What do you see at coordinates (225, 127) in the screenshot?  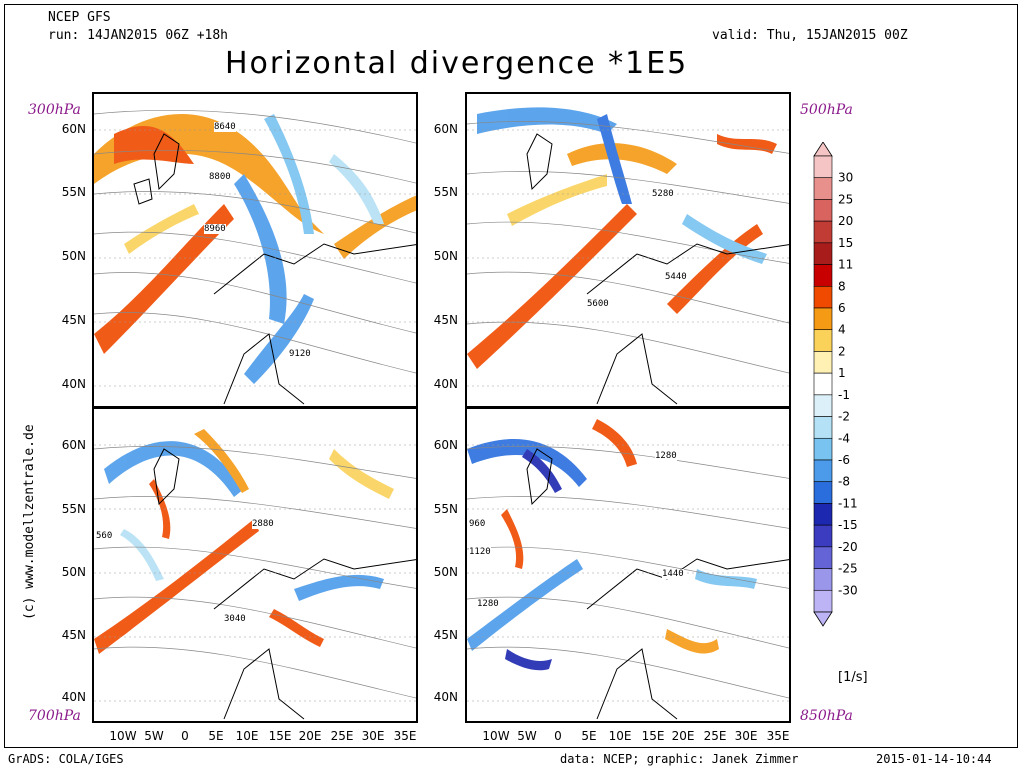 I see `contour-label: 8640` at bounding box center [225, 127].